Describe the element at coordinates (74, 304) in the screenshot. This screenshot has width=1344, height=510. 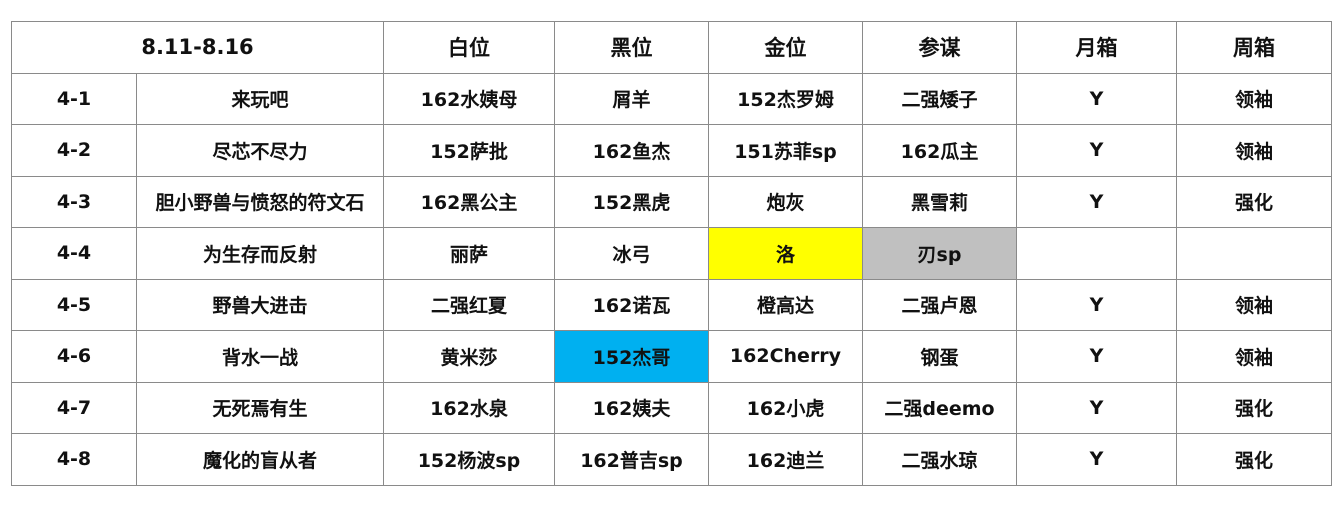
I see `stage-id-cell: 4-5` at that location.